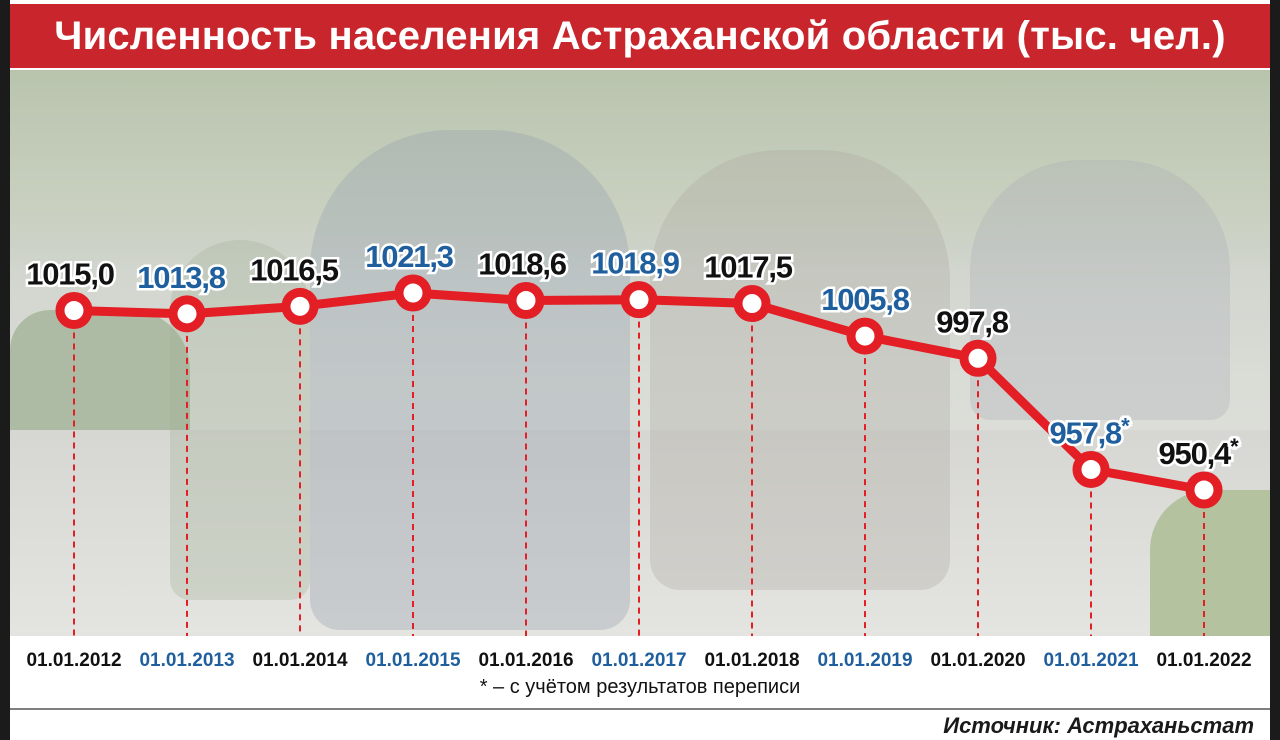 This screenshot has width=1280, height=740. What do you see at coordinates (525, 660) in the screenshot?
I see `x-tick-label: 01.01.2016` at bounding box center [525, 660].